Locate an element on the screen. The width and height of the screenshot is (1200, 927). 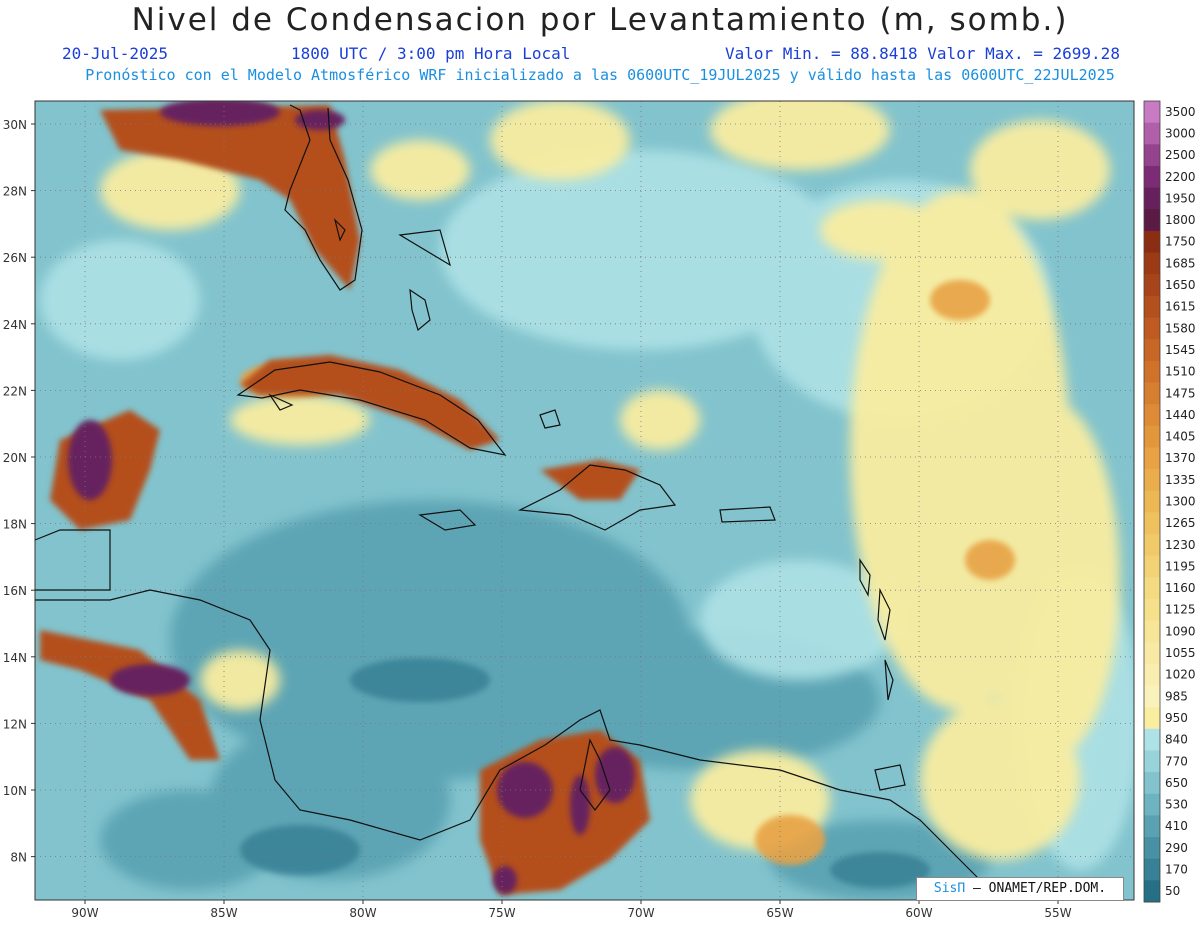
lat-label: 28N is located at coordinates (15, 192).